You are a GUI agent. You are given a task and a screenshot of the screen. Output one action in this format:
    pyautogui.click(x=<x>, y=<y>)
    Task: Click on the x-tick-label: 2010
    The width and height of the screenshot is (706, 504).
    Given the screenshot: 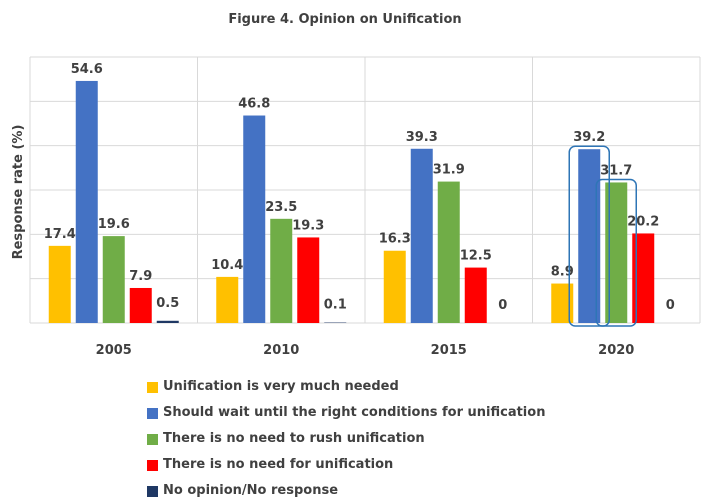 What is the action you would take?
    pyautogui.click(x=281, y=350)
    